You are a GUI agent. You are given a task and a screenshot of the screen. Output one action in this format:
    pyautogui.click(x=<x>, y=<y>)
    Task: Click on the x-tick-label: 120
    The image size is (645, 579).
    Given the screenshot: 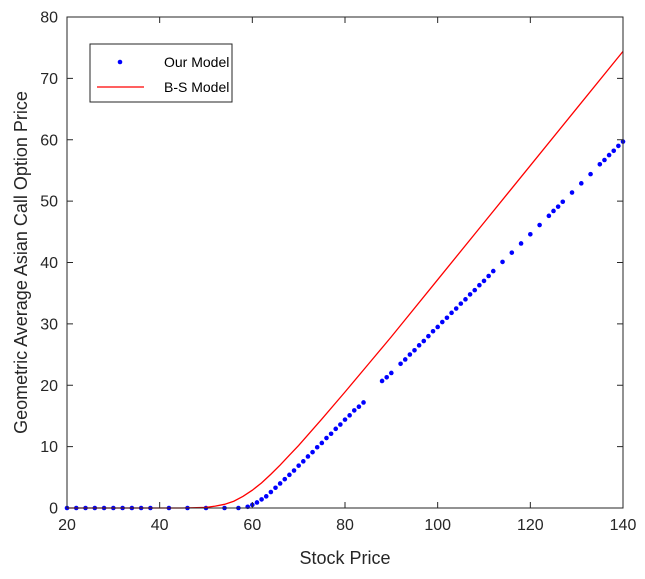 What is the action you would take?
    pyautogui.click(x=530, y=525)
    